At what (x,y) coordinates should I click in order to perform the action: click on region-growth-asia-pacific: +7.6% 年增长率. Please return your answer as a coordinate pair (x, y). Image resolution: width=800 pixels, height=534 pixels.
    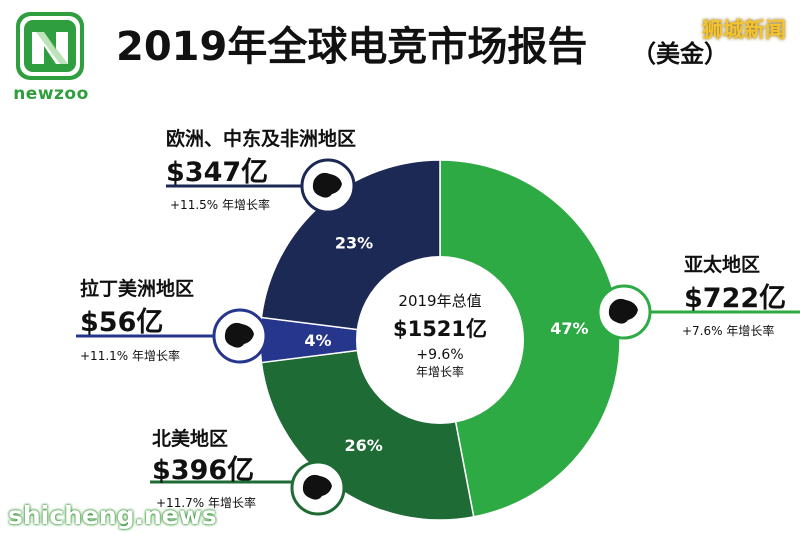
    Looking at the image, I should click on (728, 331).